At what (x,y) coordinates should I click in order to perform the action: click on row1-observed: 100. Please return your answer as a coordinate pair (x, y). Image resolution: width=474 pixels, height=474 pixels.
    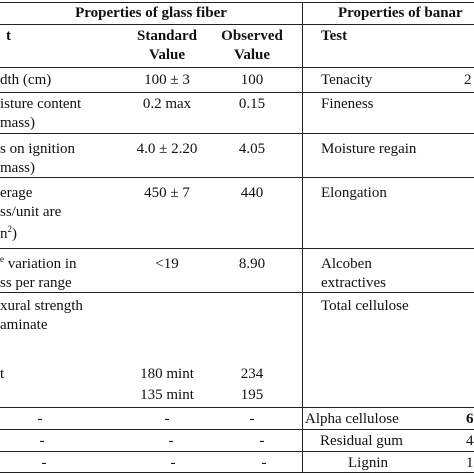
    Looking at the image, I should click on (252, 80).